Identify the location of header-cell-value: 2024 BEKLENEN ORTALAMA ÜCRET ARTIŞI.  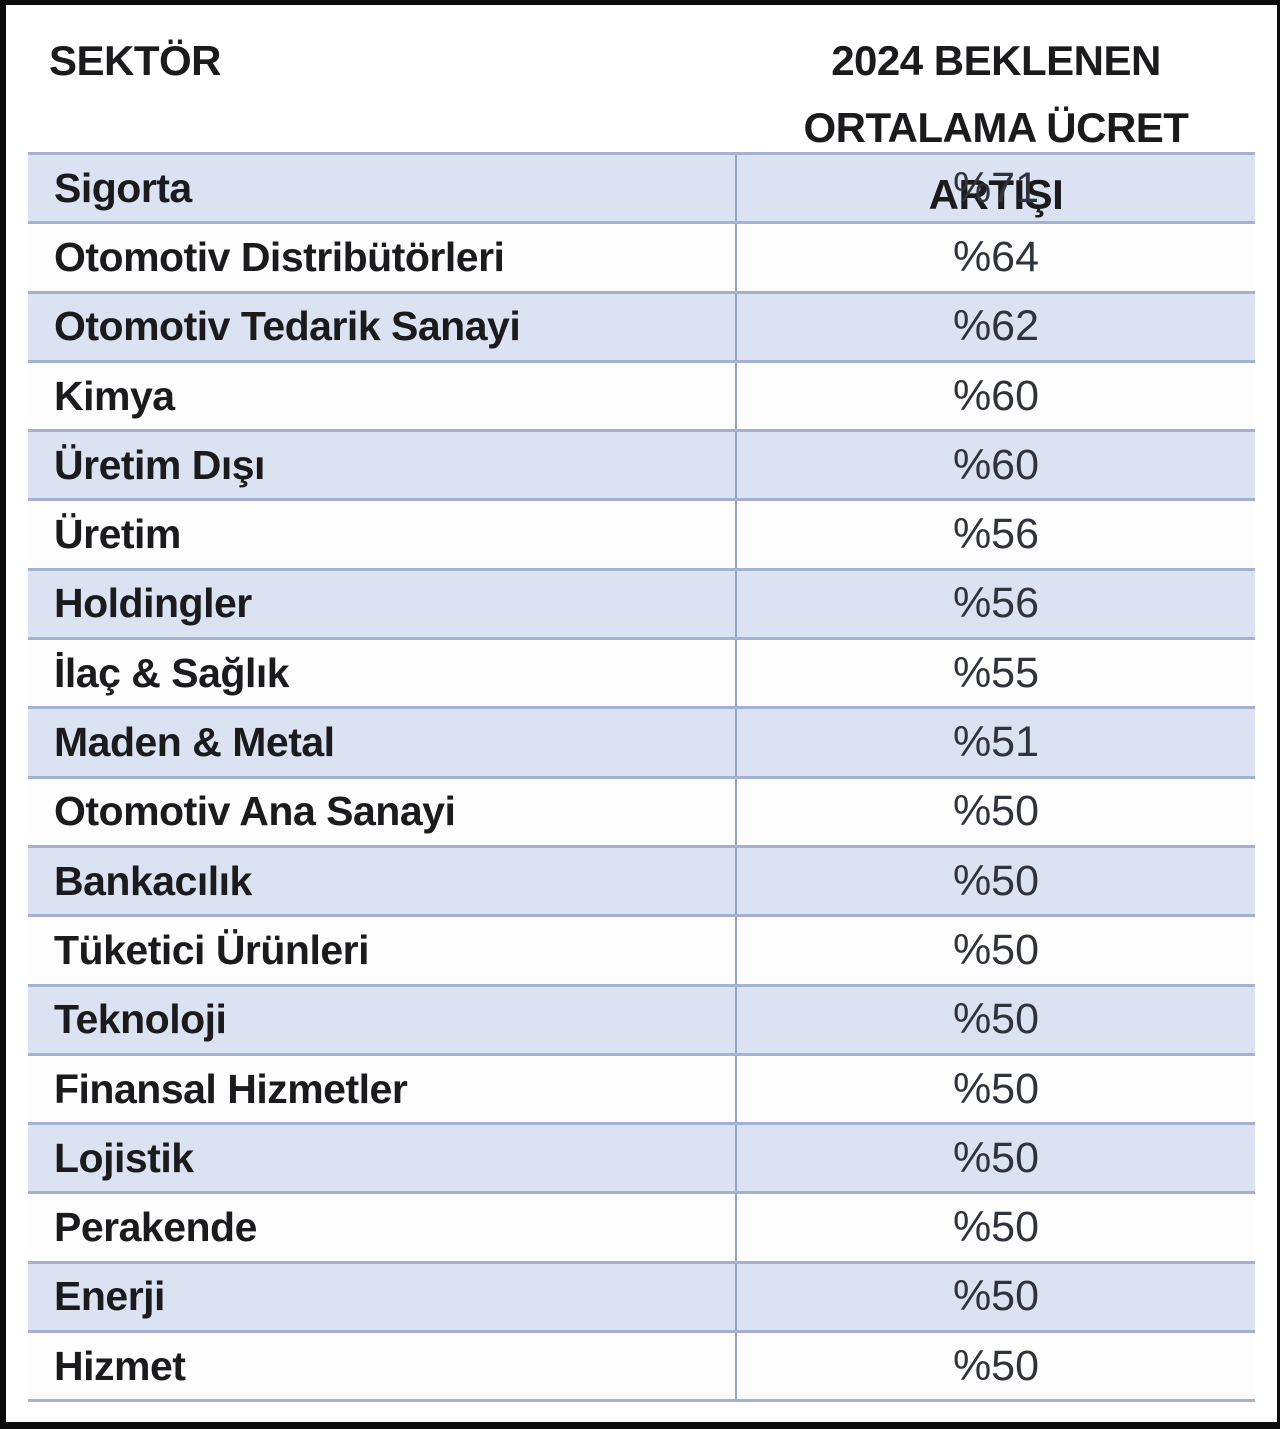
(996, 116).